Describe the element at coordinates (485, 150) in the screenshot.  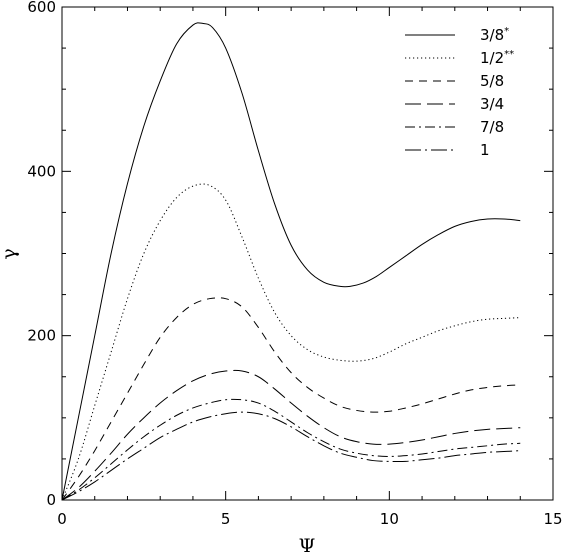
I see `legend-label-6: 1` at that location.